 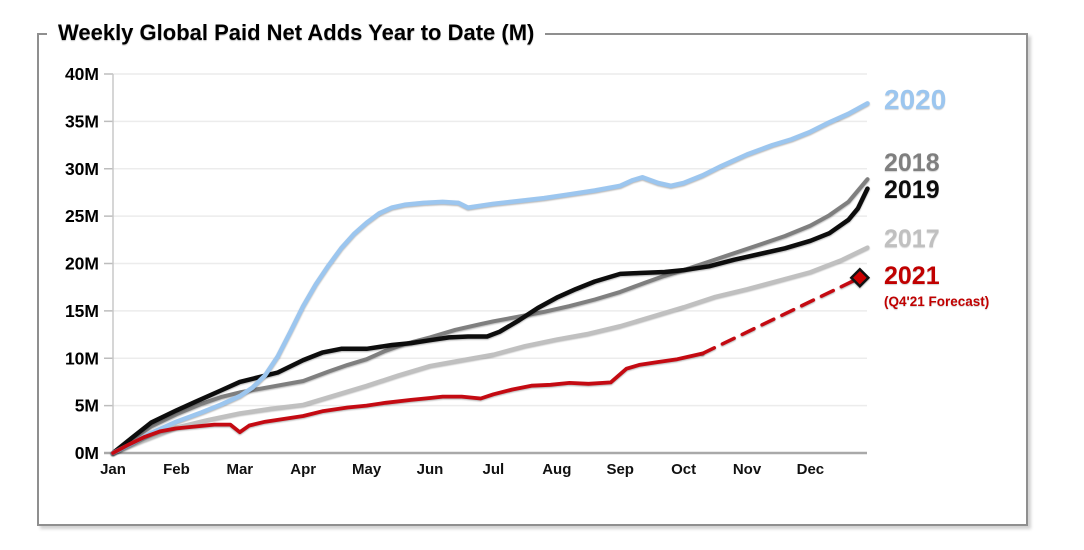 What do you see at coordinates (912, 239) in the screenshot?
I see `legend-label-2017: 2017` at bounding box center [912, 239].